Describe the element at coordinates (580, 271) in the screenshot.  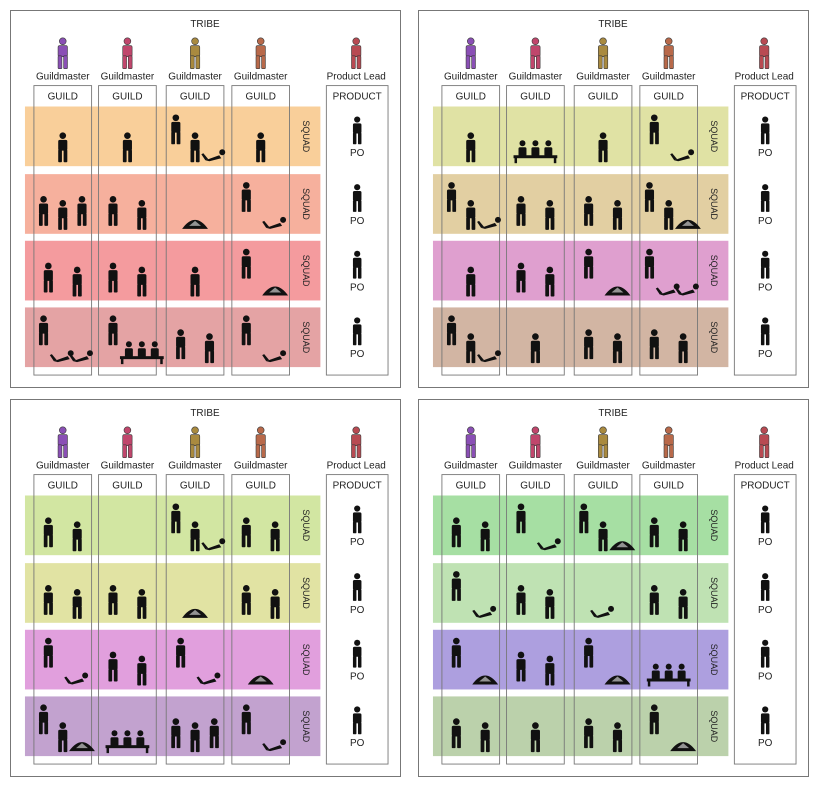
I see `squad-band` at that location.